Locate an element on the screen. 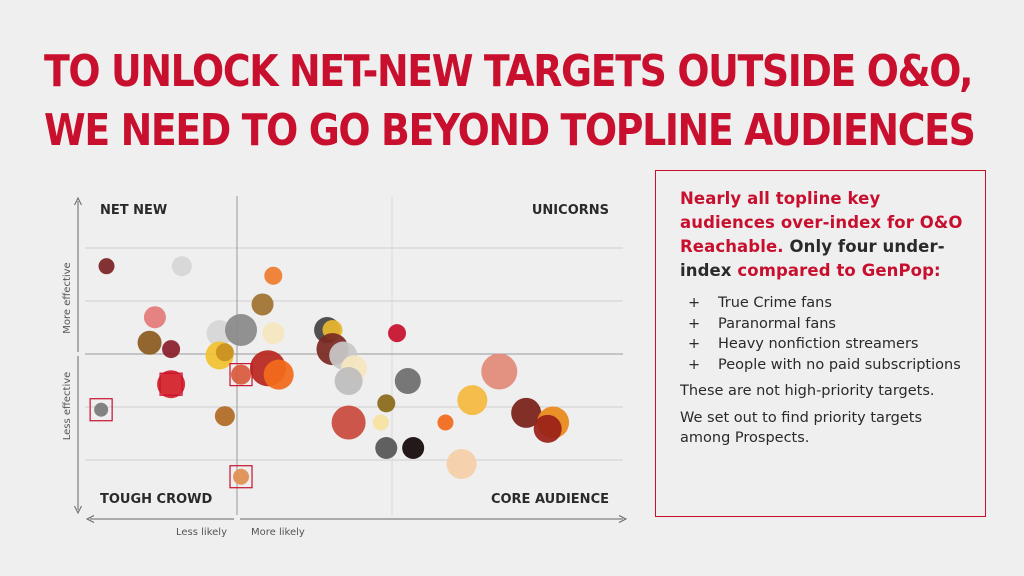 This screenshot has height=576, width=1024. x-arrowhead-left is located at coordinates (90, 519).